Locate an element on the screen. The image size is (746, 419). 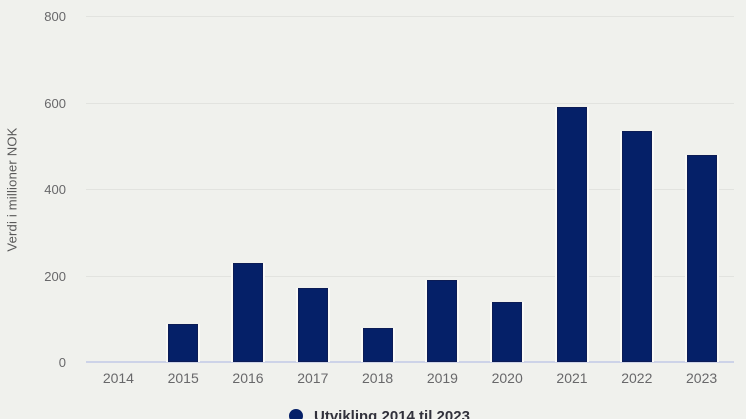
bar-2017 is located at coordinates (312, 325).